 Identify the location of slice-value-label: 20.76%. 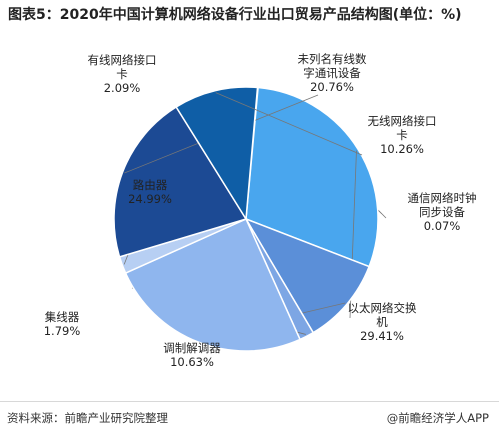
(332, 87).